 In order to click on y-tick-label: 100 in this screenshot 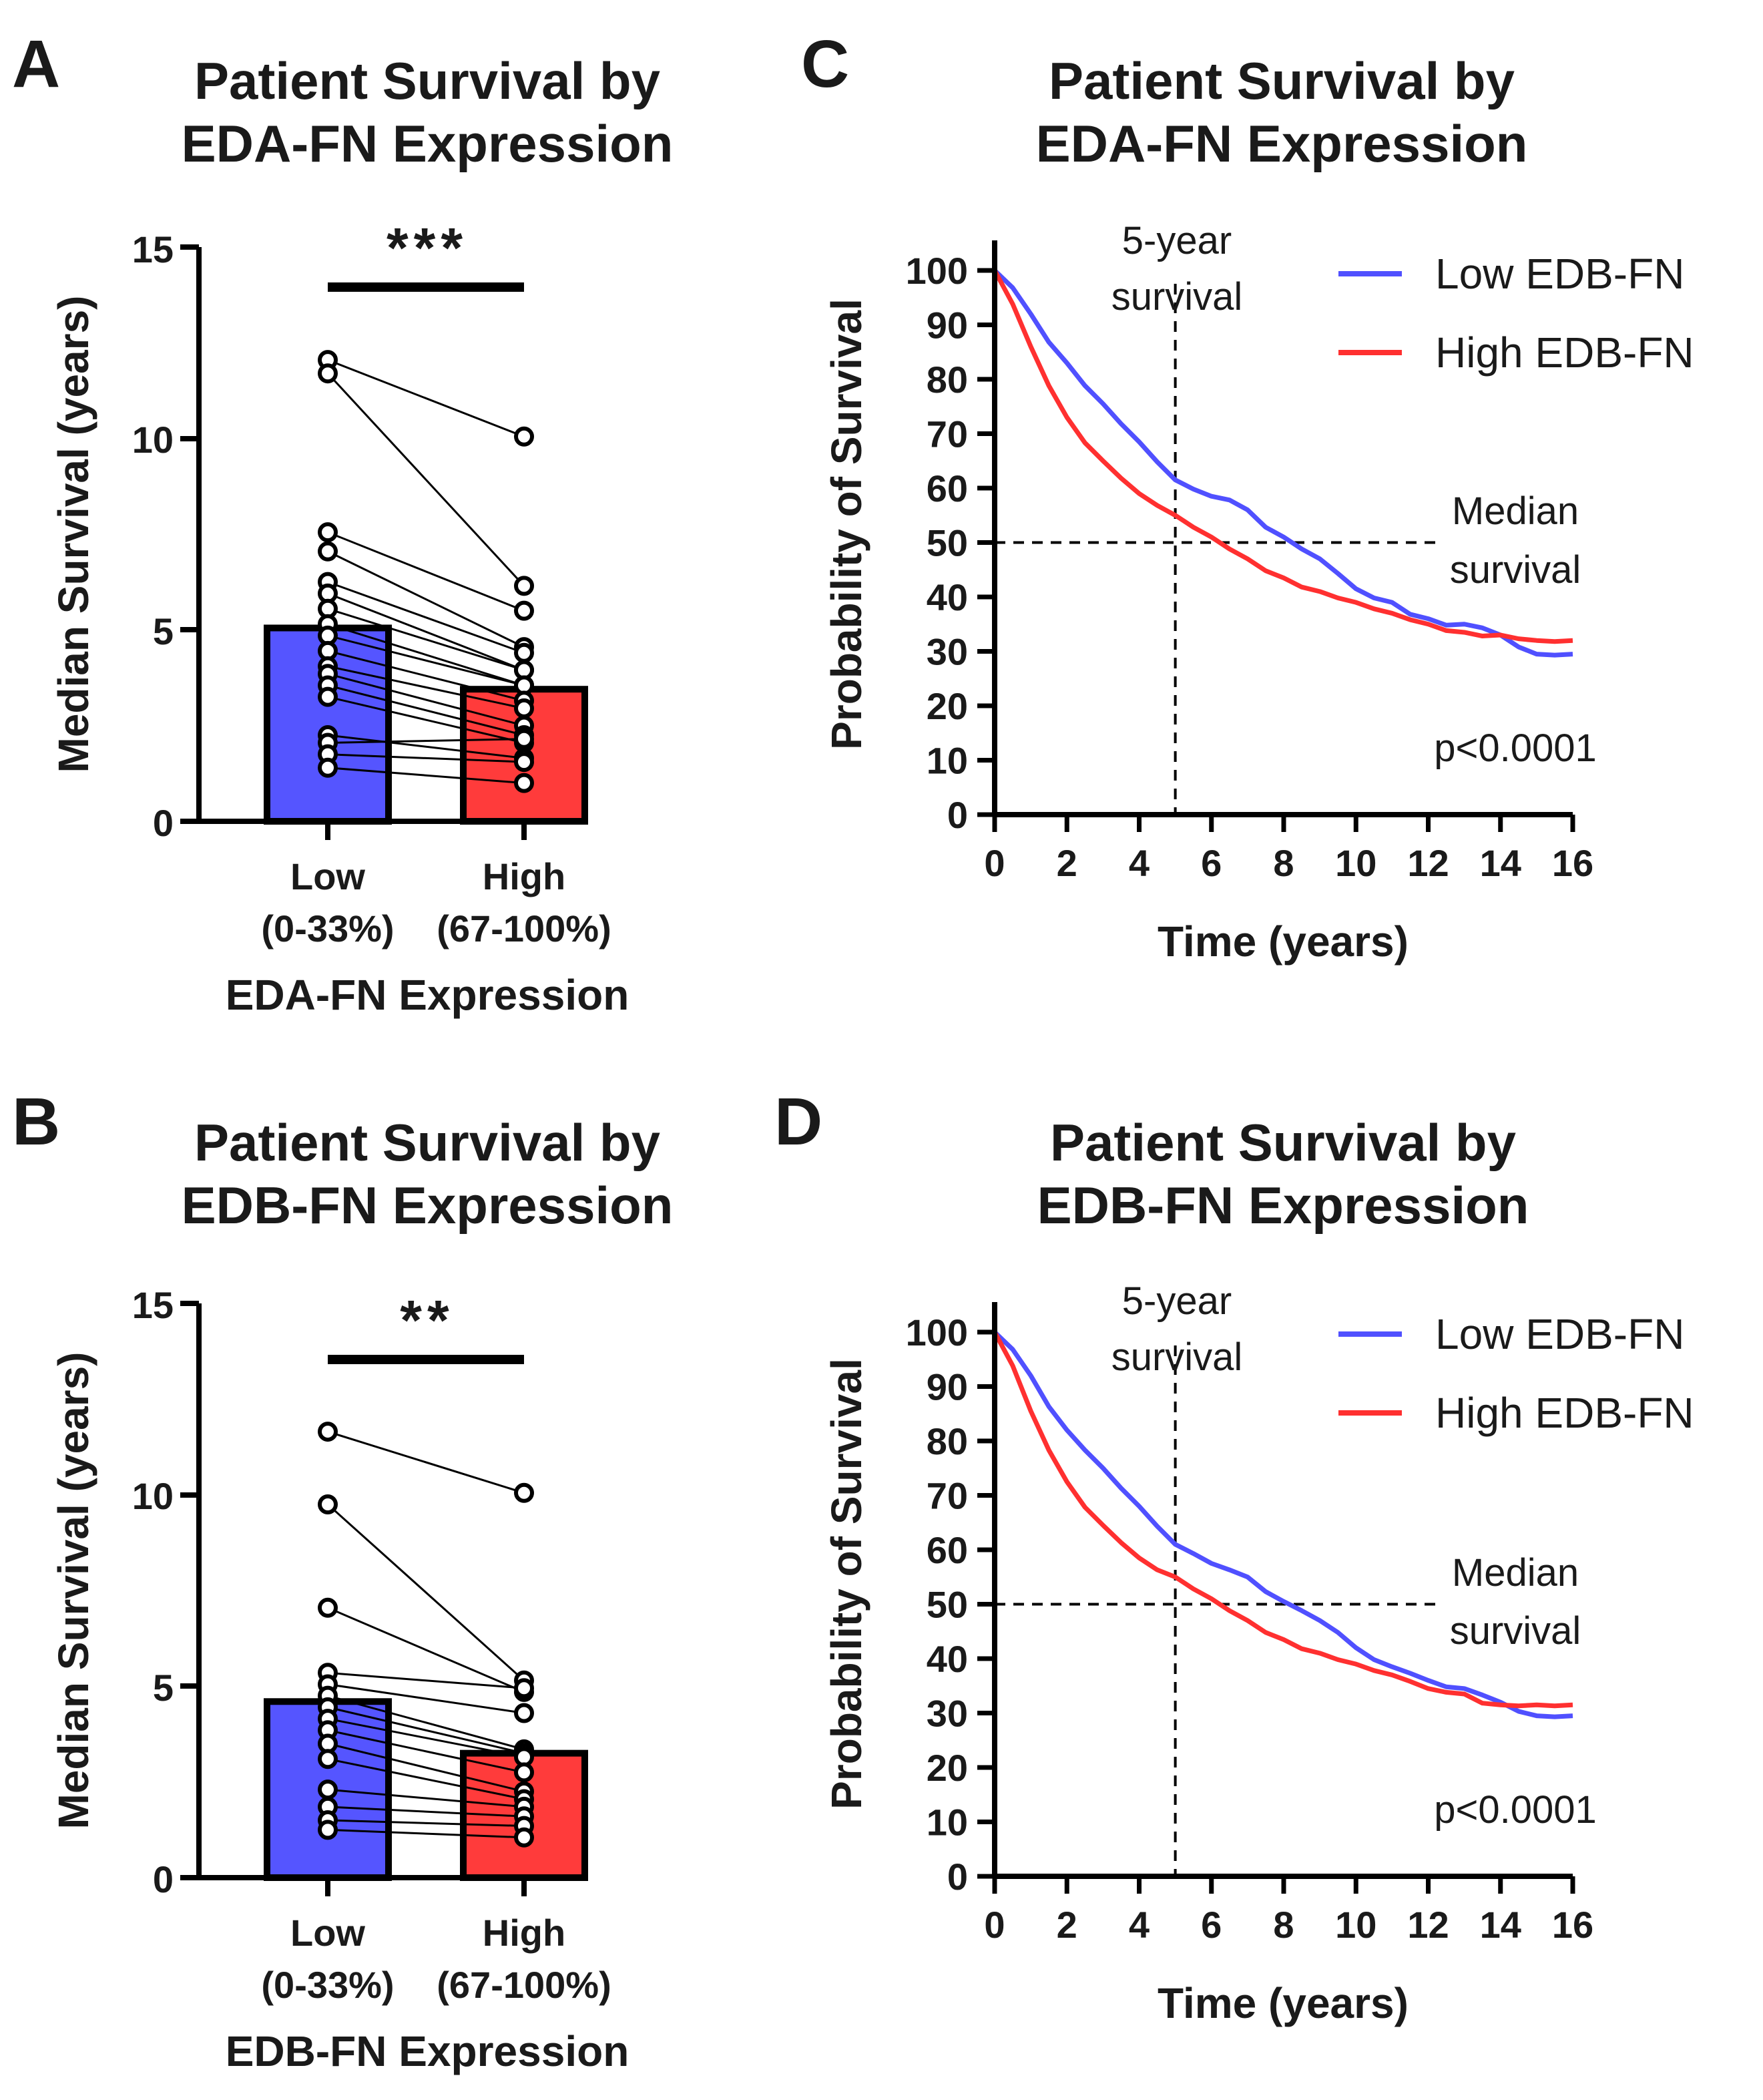, I will do `click(937, 1332)`.